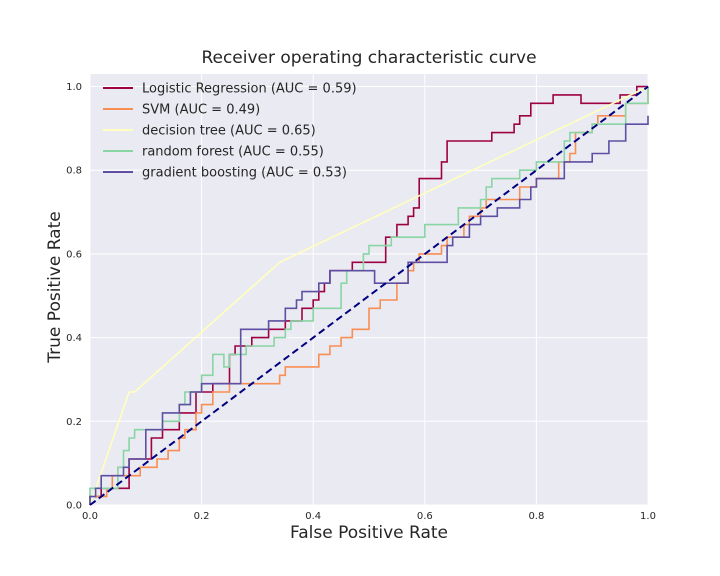 This screenshot has height=576, width=720. I want to click on x-tick-label: 0.2, so click(202, 516).